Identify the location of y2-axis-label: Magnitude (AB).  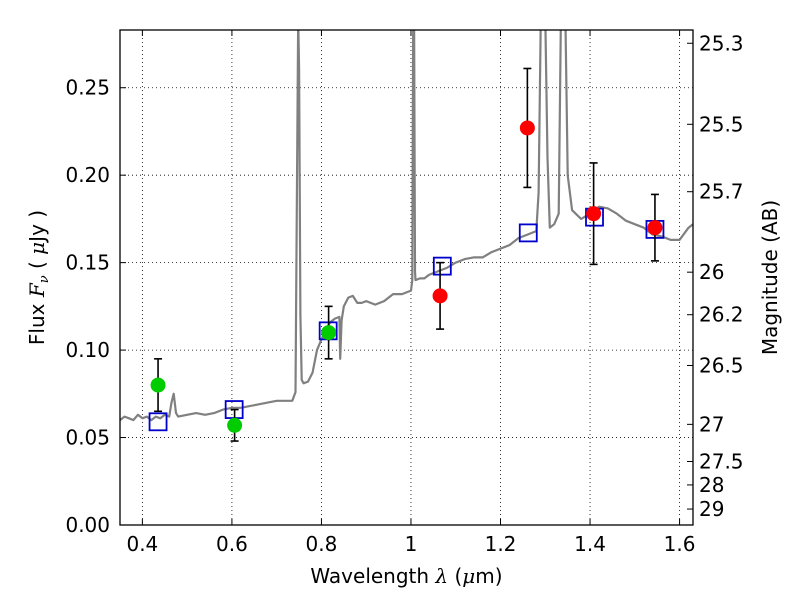
(770, 277).